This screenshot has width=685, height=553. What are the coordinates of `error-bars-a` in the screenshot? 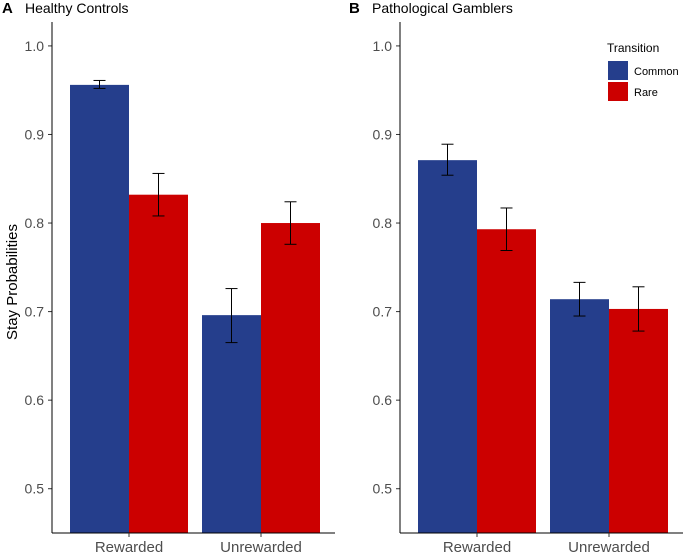 It's located at (195, 211).